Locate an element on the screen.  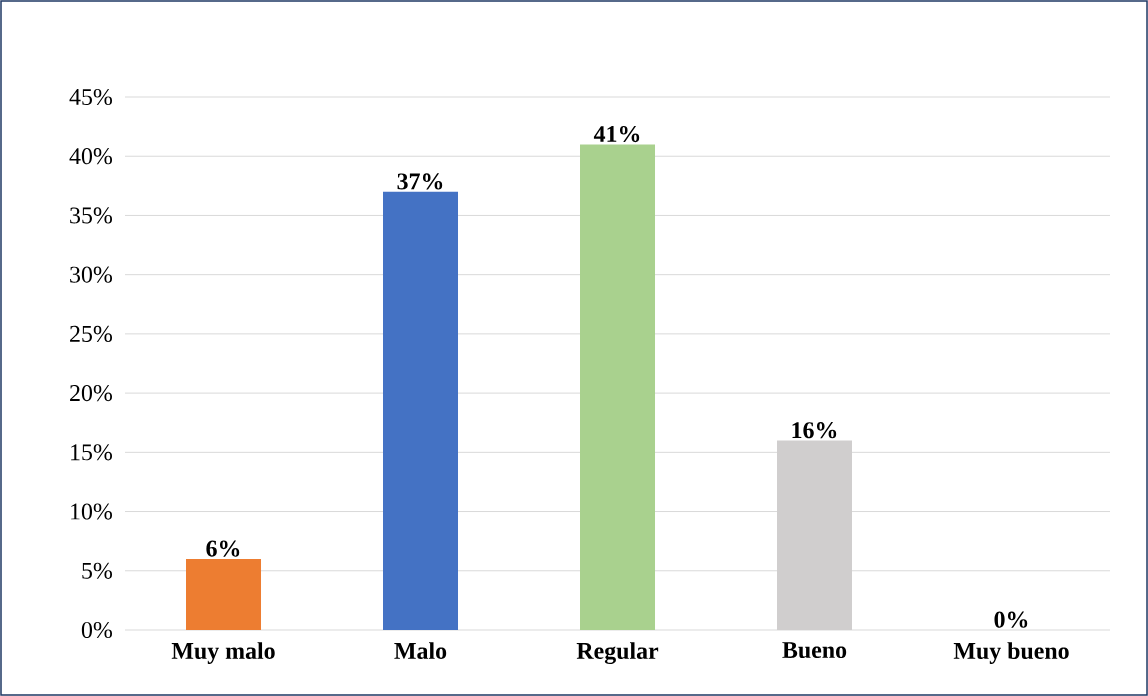
y-tick-label: 45% is located at coordinates (91, 97).